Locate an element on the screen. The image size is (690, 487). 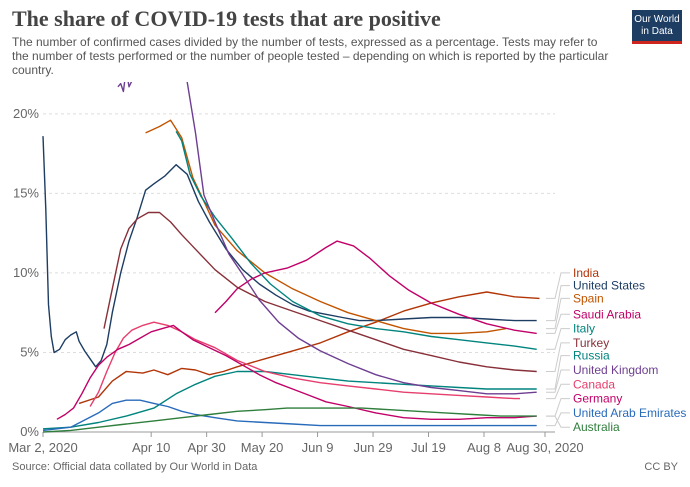
y-tick-label: 0% is located at coordinates (29, 431).